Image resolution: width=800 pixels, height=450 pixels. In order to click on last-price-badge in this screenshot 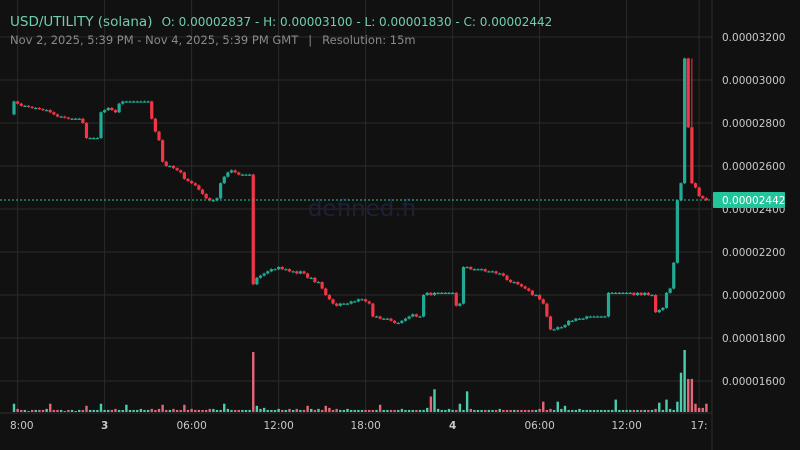, I will do `click(749, 199)`.